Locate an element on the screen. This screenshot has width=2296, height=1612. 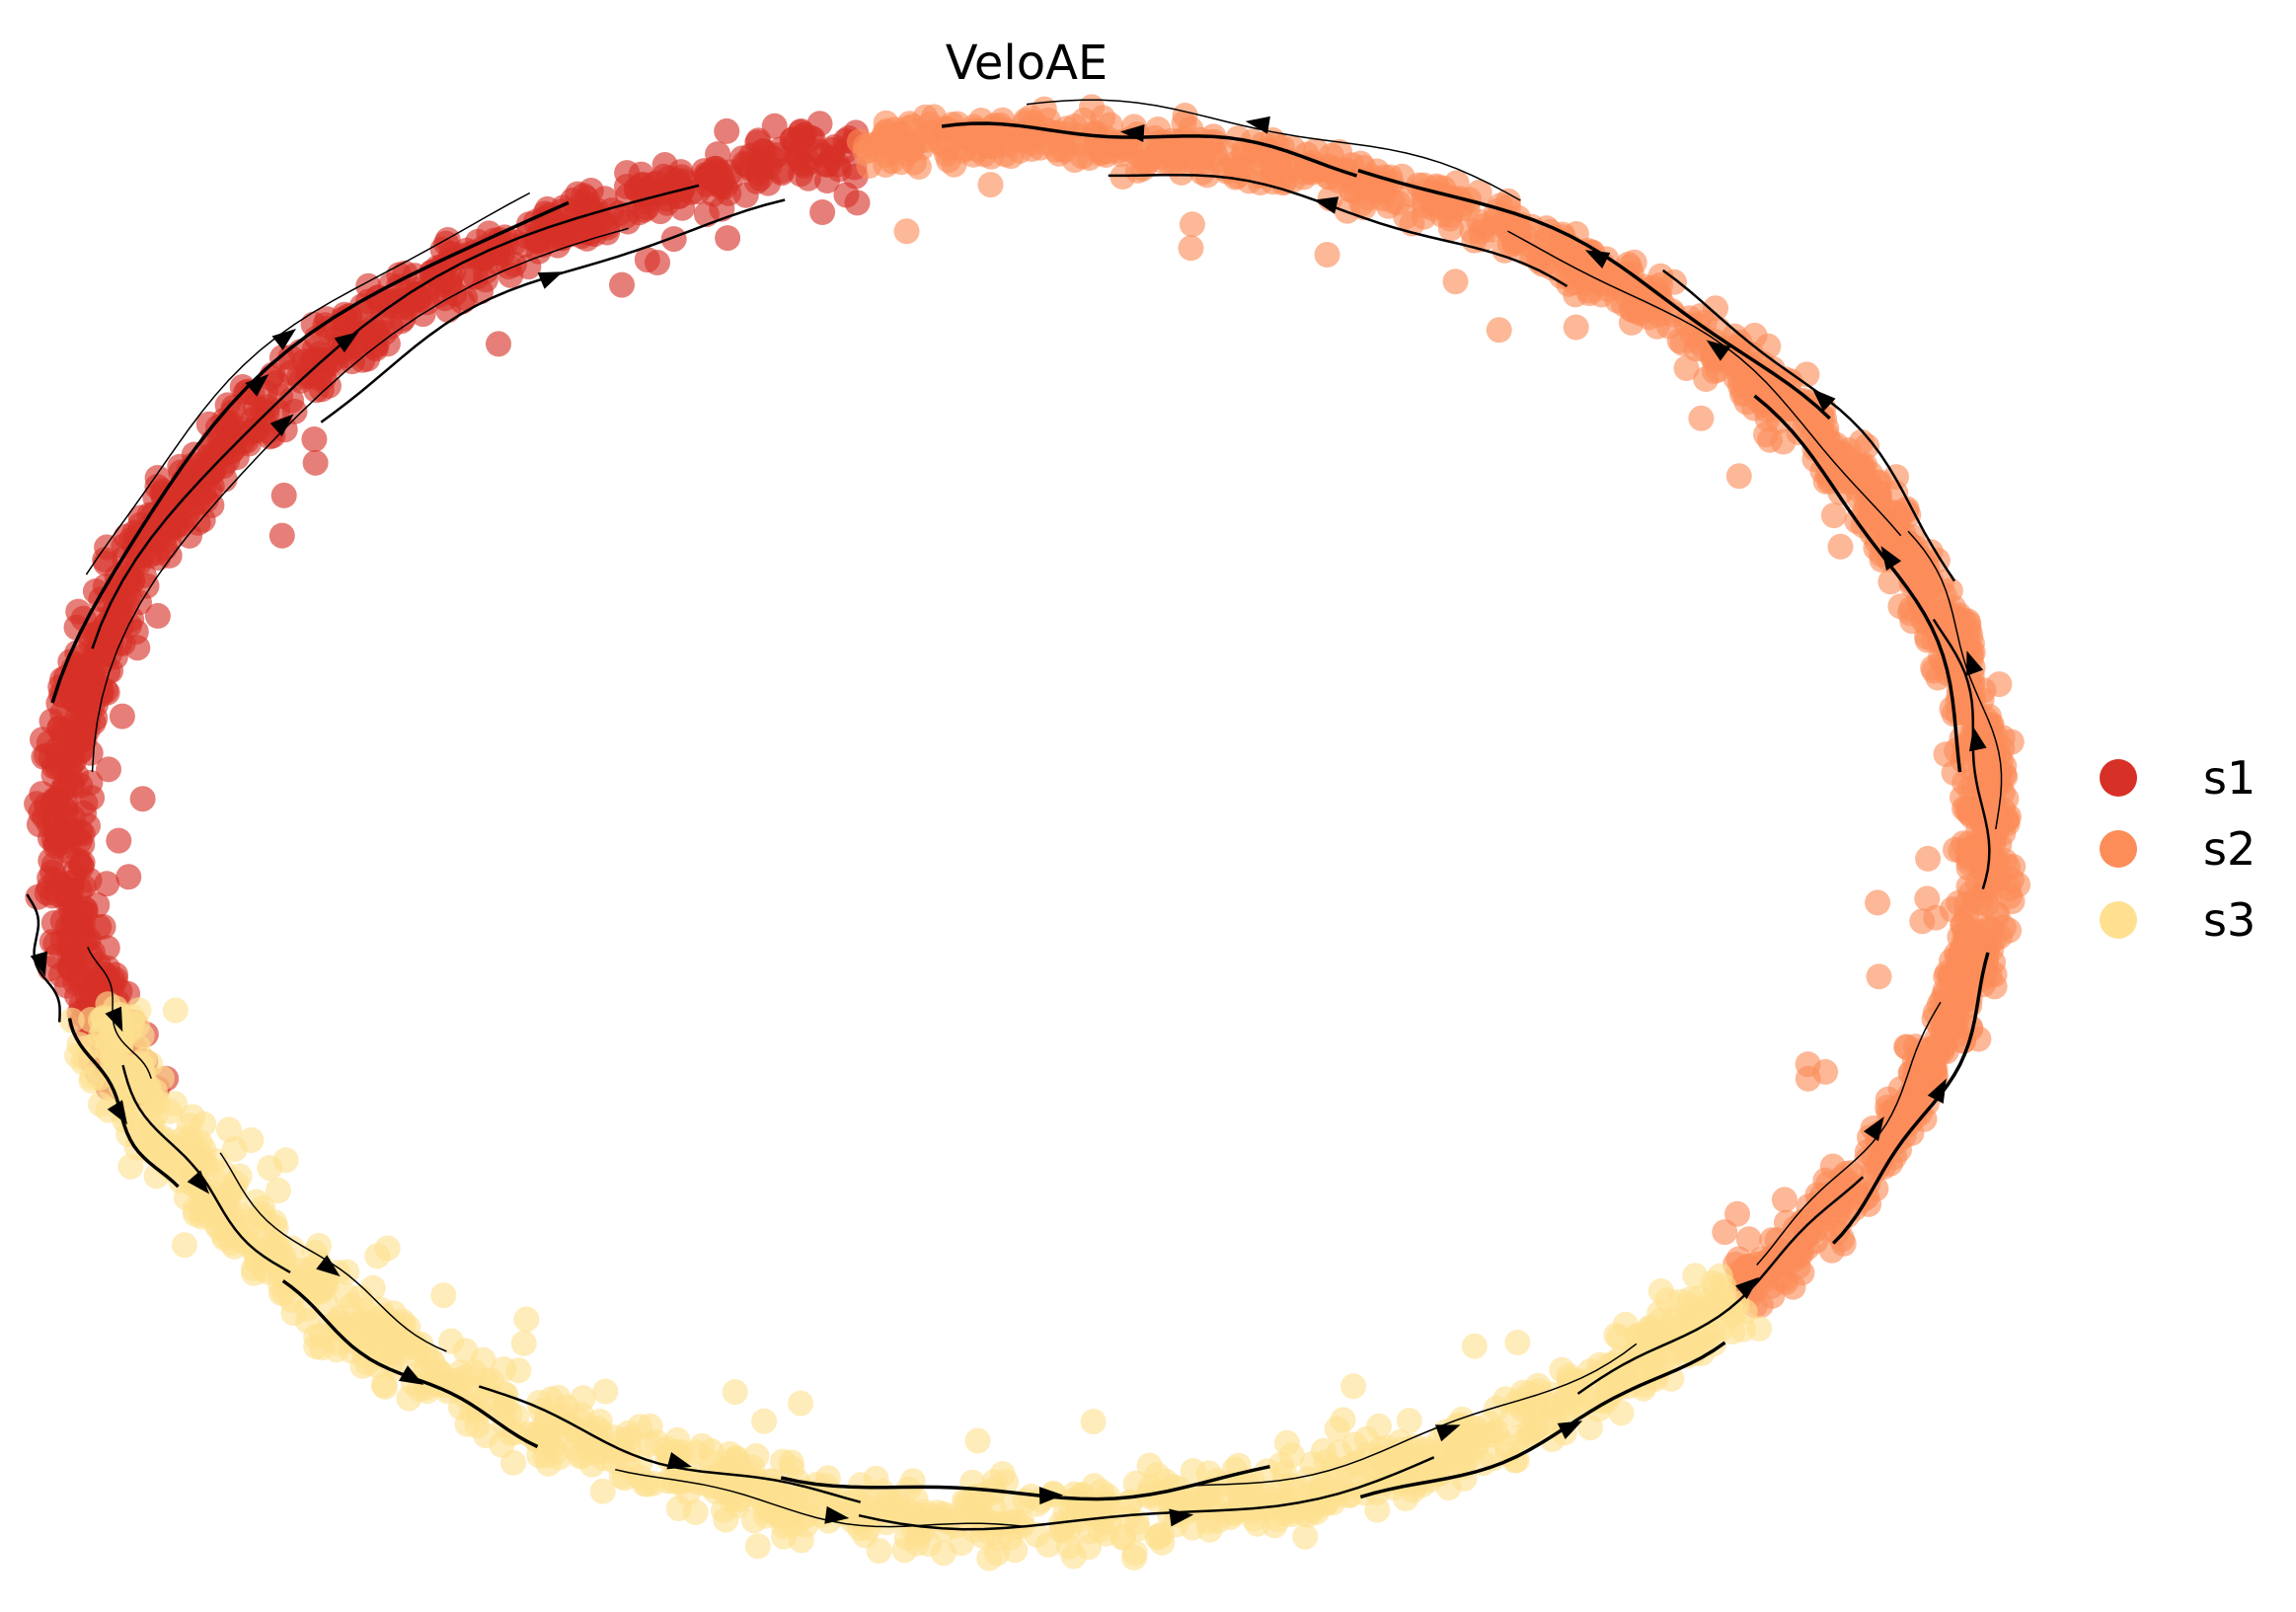
legend-marker-s3 is located at coordinates (2118, 920).